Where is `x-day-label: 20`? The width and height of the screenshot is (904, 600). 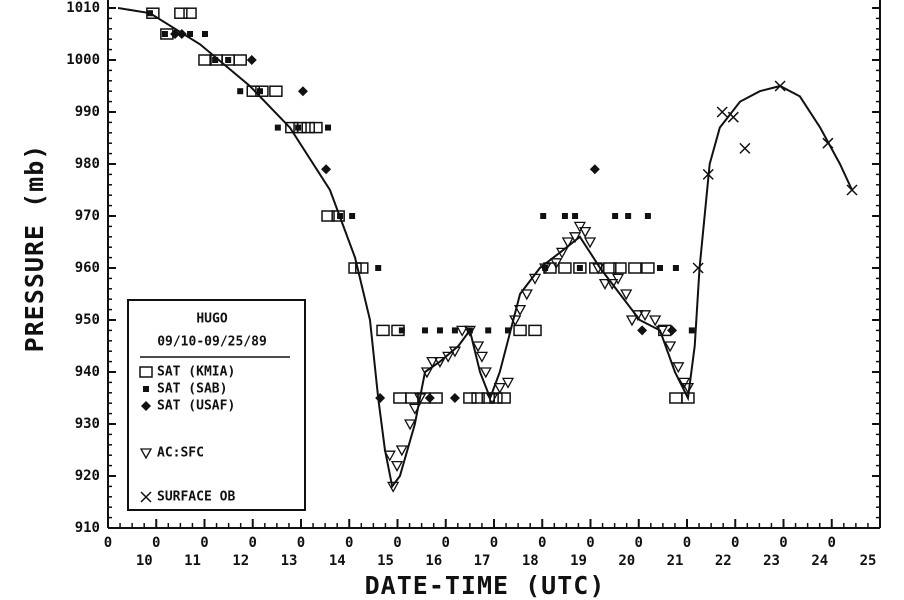 x-day-label: 20 is located at coordinates (626, 561).